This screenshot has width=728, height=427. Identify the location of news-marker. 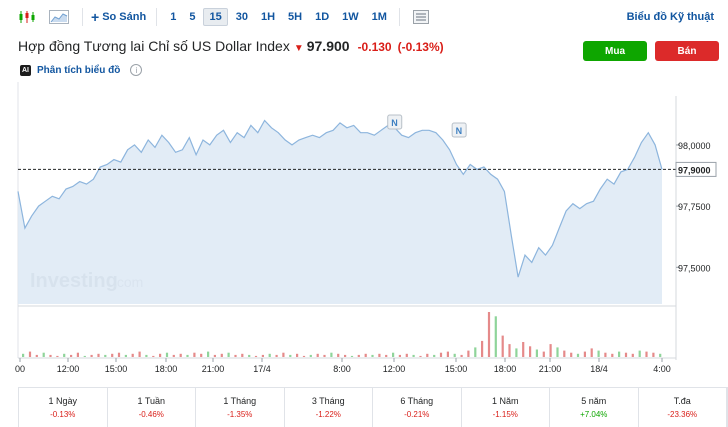
(395, 122).